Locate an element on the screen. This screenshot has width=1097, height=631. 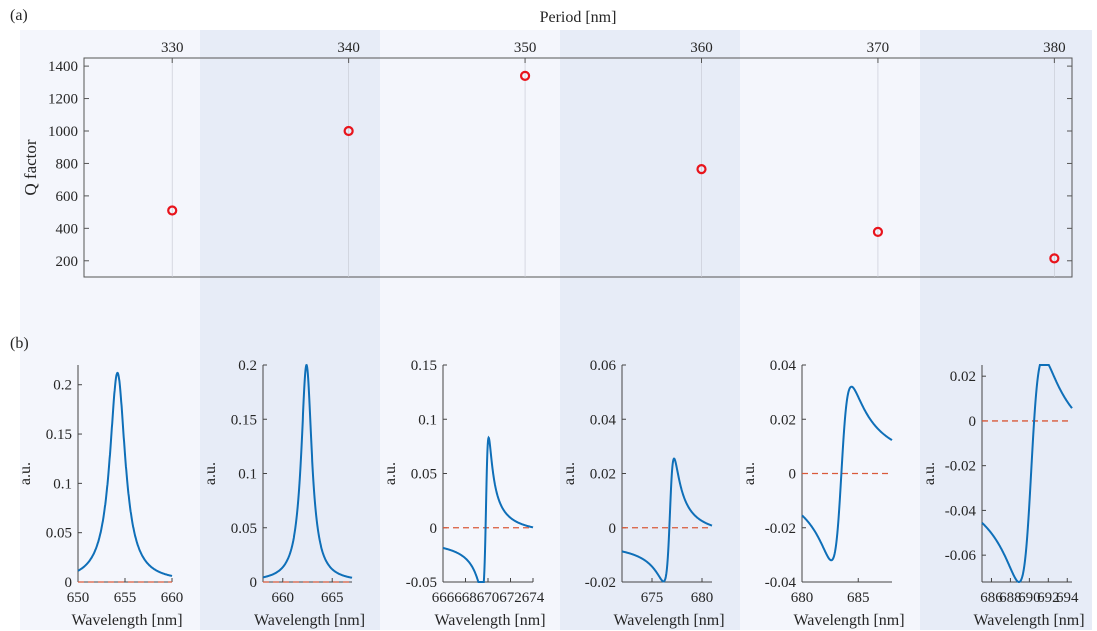
y-tick-label: 600 is located at coordinates (67, 197).